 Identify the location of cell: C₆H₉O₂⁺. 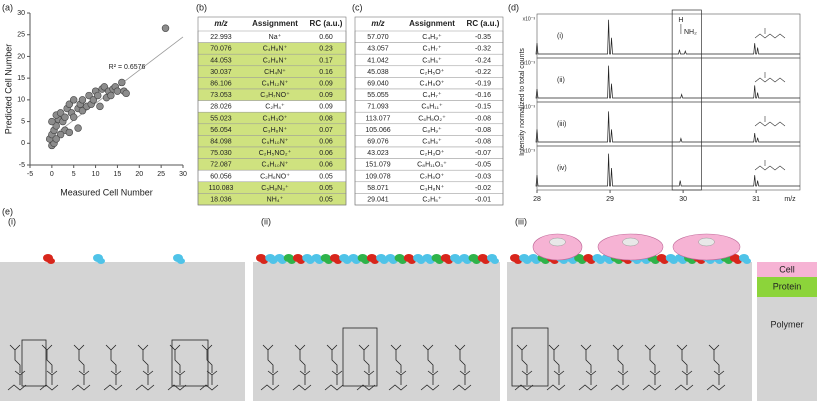
(432, 118).